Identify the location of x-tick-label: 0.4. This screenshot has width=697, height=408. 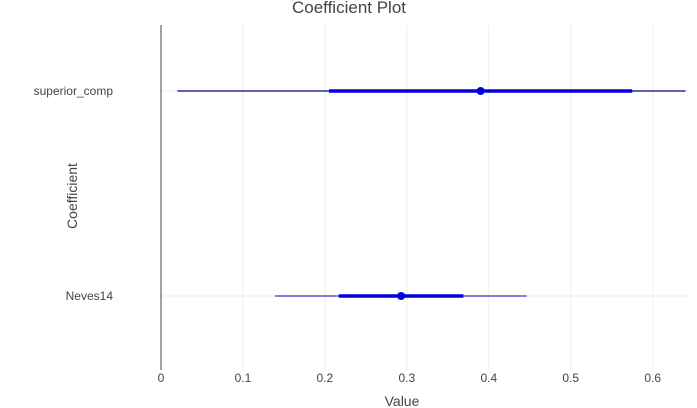
(488, 378).